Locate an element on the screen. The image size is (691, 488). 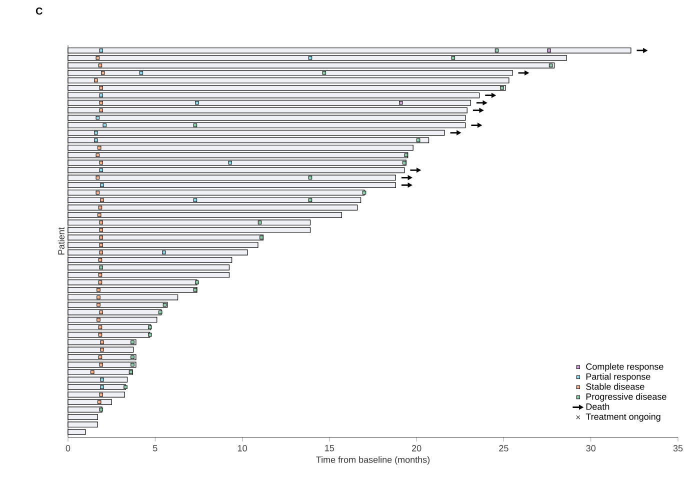
legend-label: Partial response is located at coordinates (618, 377).